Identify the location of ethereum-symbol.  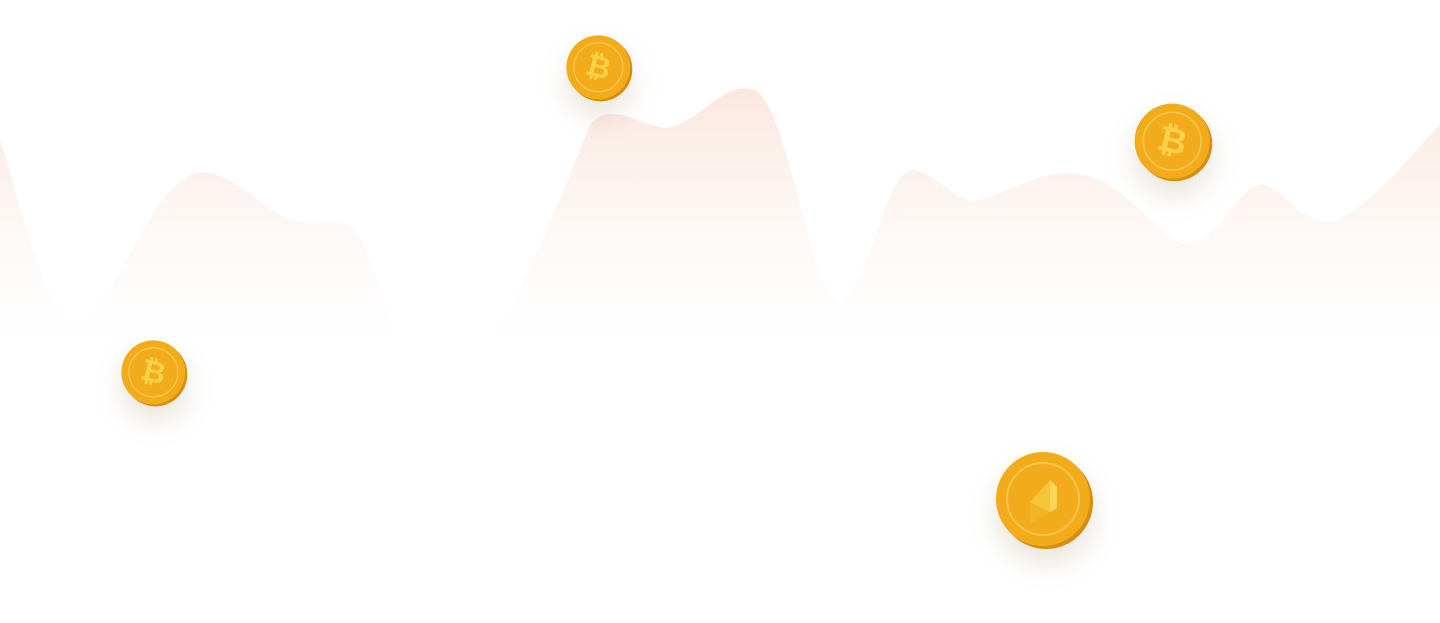
(1043, 501).